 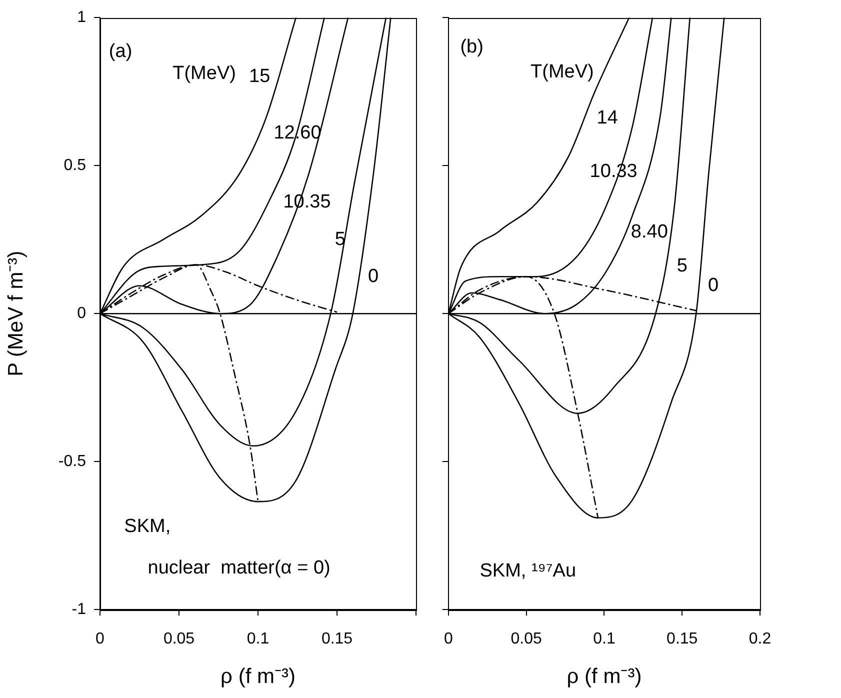 What do you see at coordinates (472, 47) in the screenshot?
I see `annotation: (b)` at bounding box center [472, 47].